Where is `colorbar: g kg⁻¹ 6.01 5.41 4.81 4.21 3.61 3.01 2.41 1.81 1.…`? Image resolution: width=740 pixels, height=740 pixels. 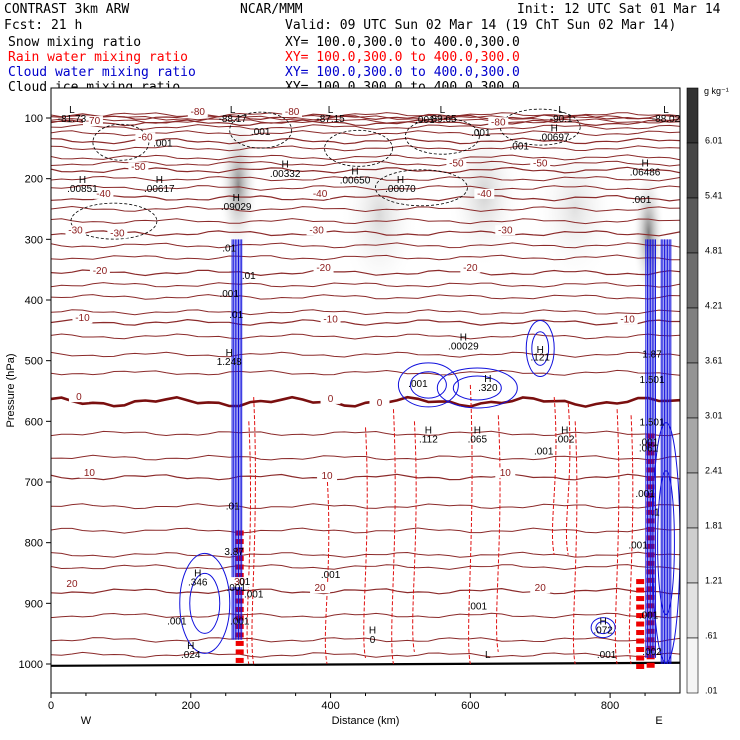 colorbar: g kg⁻¹ 6.01 5.41 4.81 4.21 3.61 3.01 2.41 1.81 1.… is located at coordinates (707, 390).